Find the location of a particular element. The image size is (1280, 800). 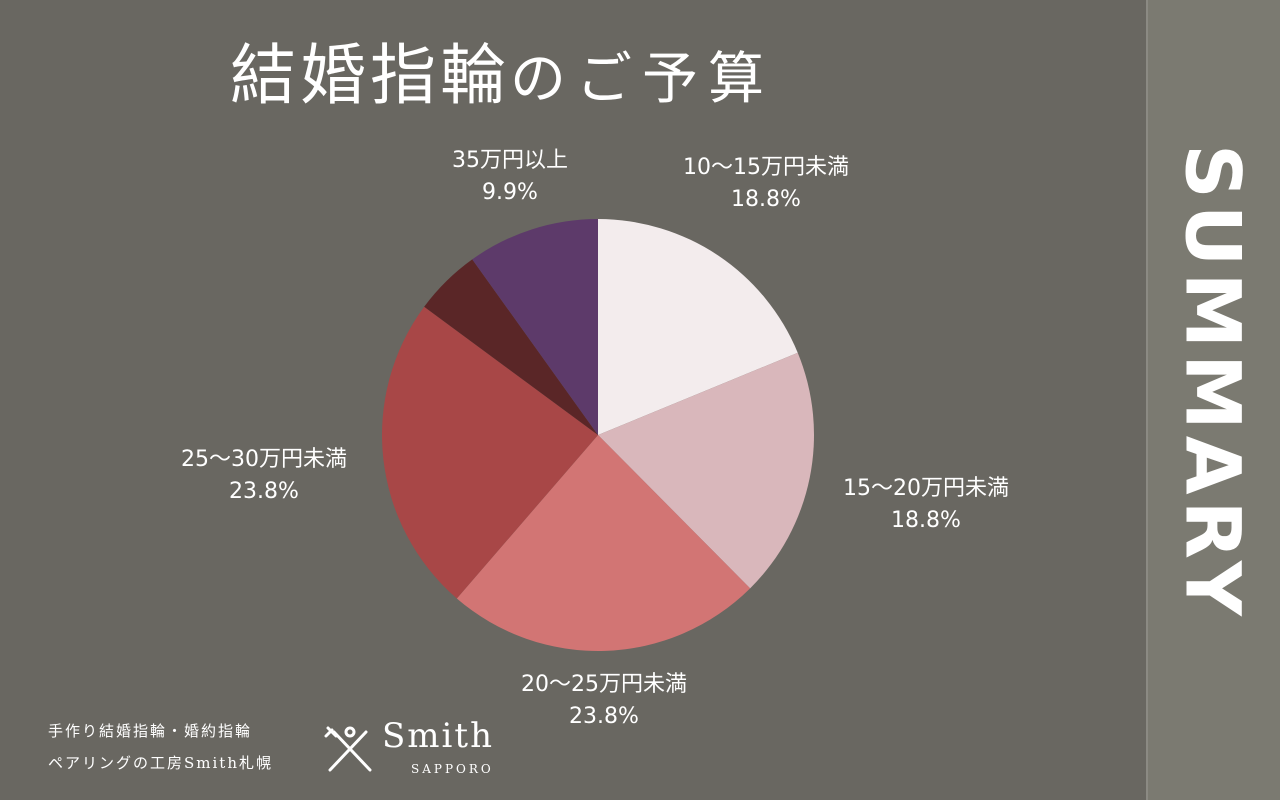

slice-label-20-25: 20〜25万円未満 23.8% is located at coordinates (604, 701).